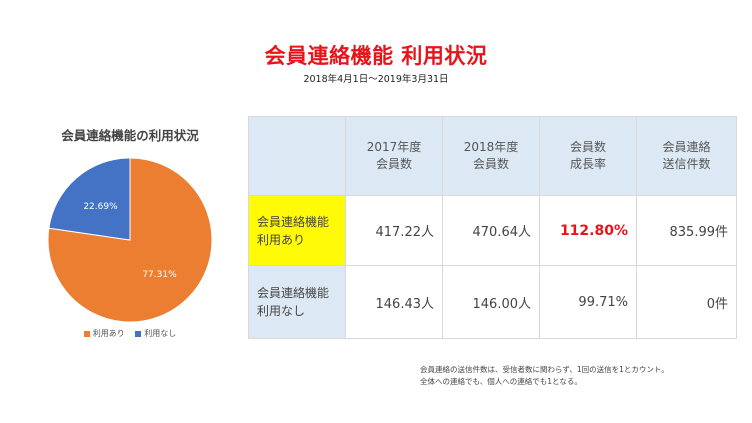 The image size is (752, 423). I want to click on chart-title: 会員連絡機能の利用状況, so click(130, 135).